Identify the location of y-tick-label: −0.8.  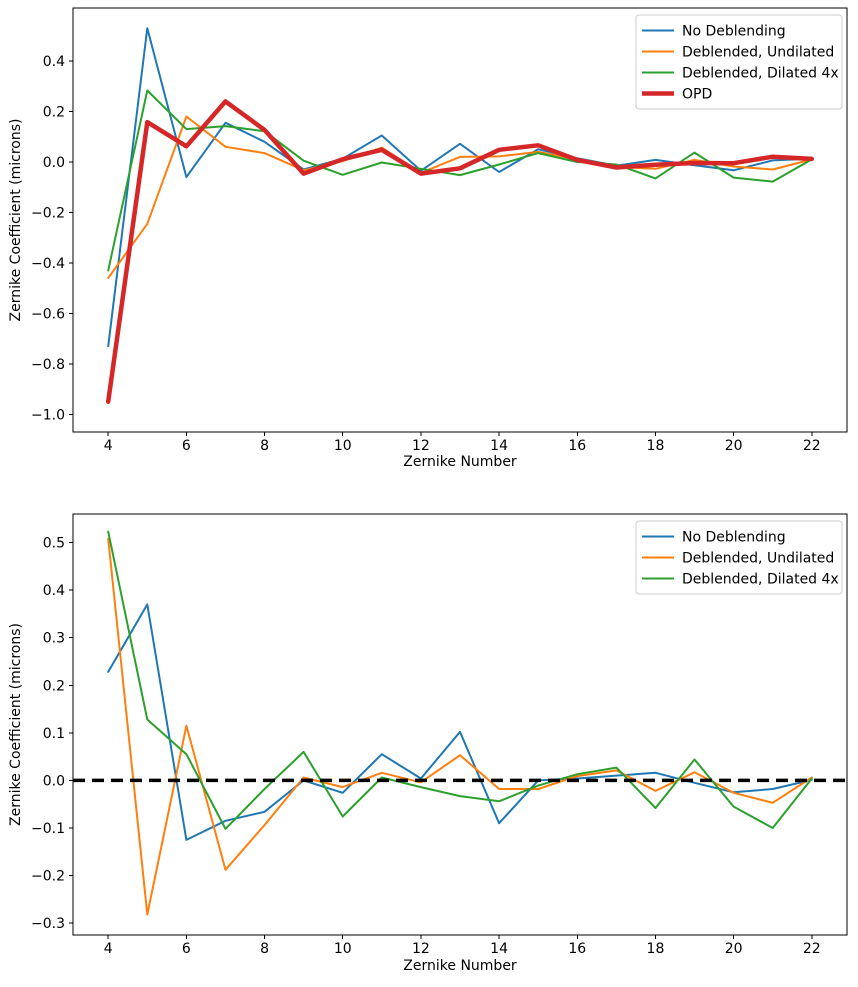
(48, 365).